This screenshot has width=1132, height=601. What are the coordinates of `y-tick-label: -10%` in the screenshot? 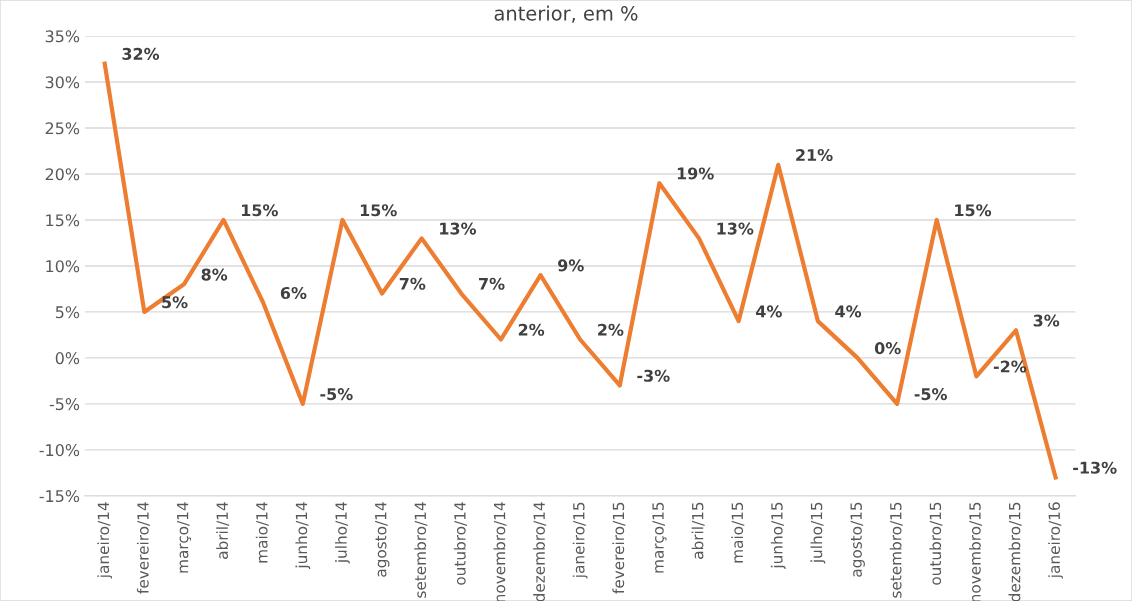 It's located at (59, 450).